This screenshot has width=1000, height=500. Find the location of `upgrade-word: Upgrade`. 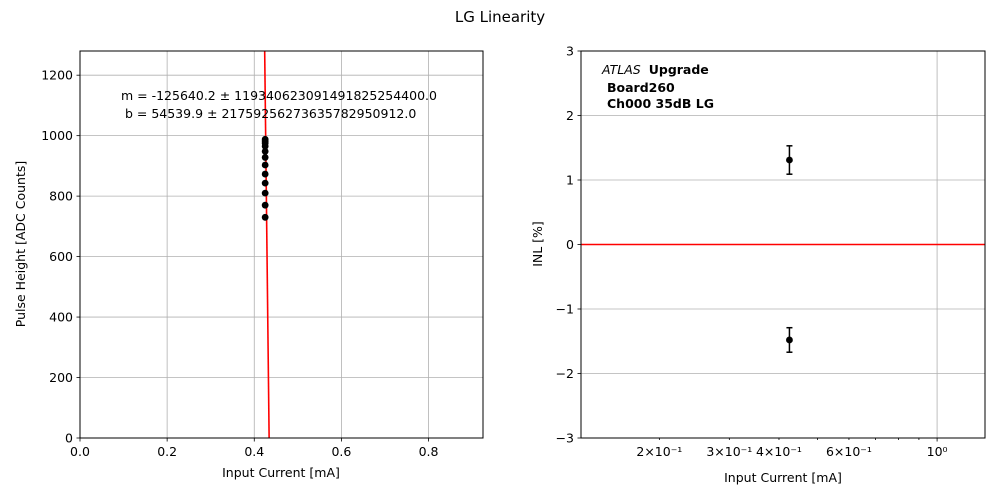

upgrade-word: Upgrade is located at coordinates (679, 69).